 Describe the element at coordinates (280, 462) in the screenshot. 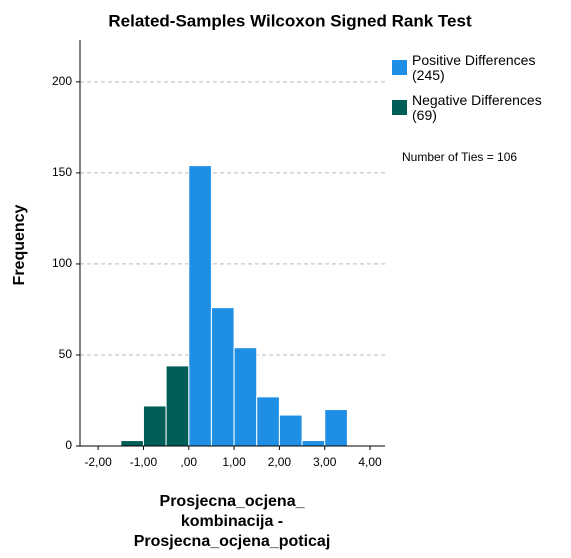

I see `x-tick-label: 2,00` at that location.